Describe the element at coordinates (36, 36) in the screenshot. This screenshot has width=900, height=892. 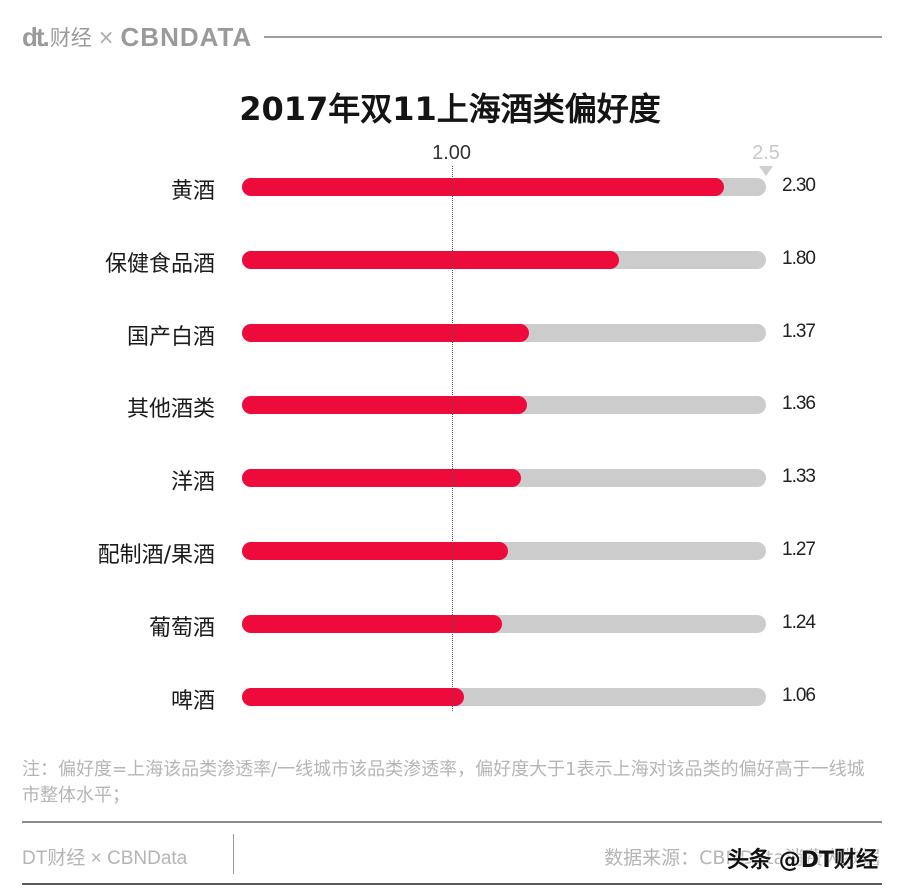
I see `logo-dt: dt.` at that location.